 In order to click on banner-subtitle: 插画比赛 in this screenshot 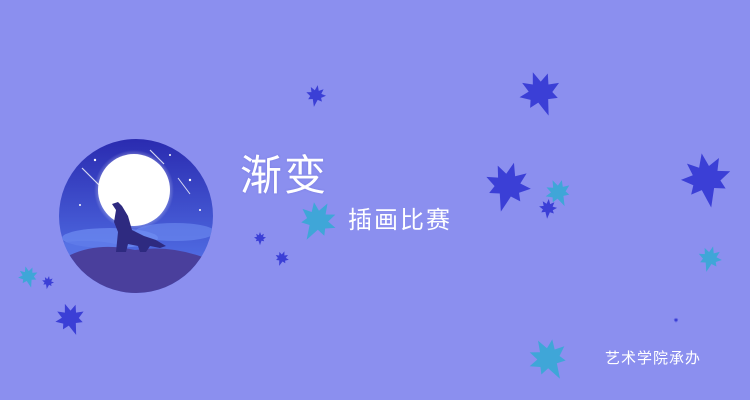, I will do `click(400, 220)`.